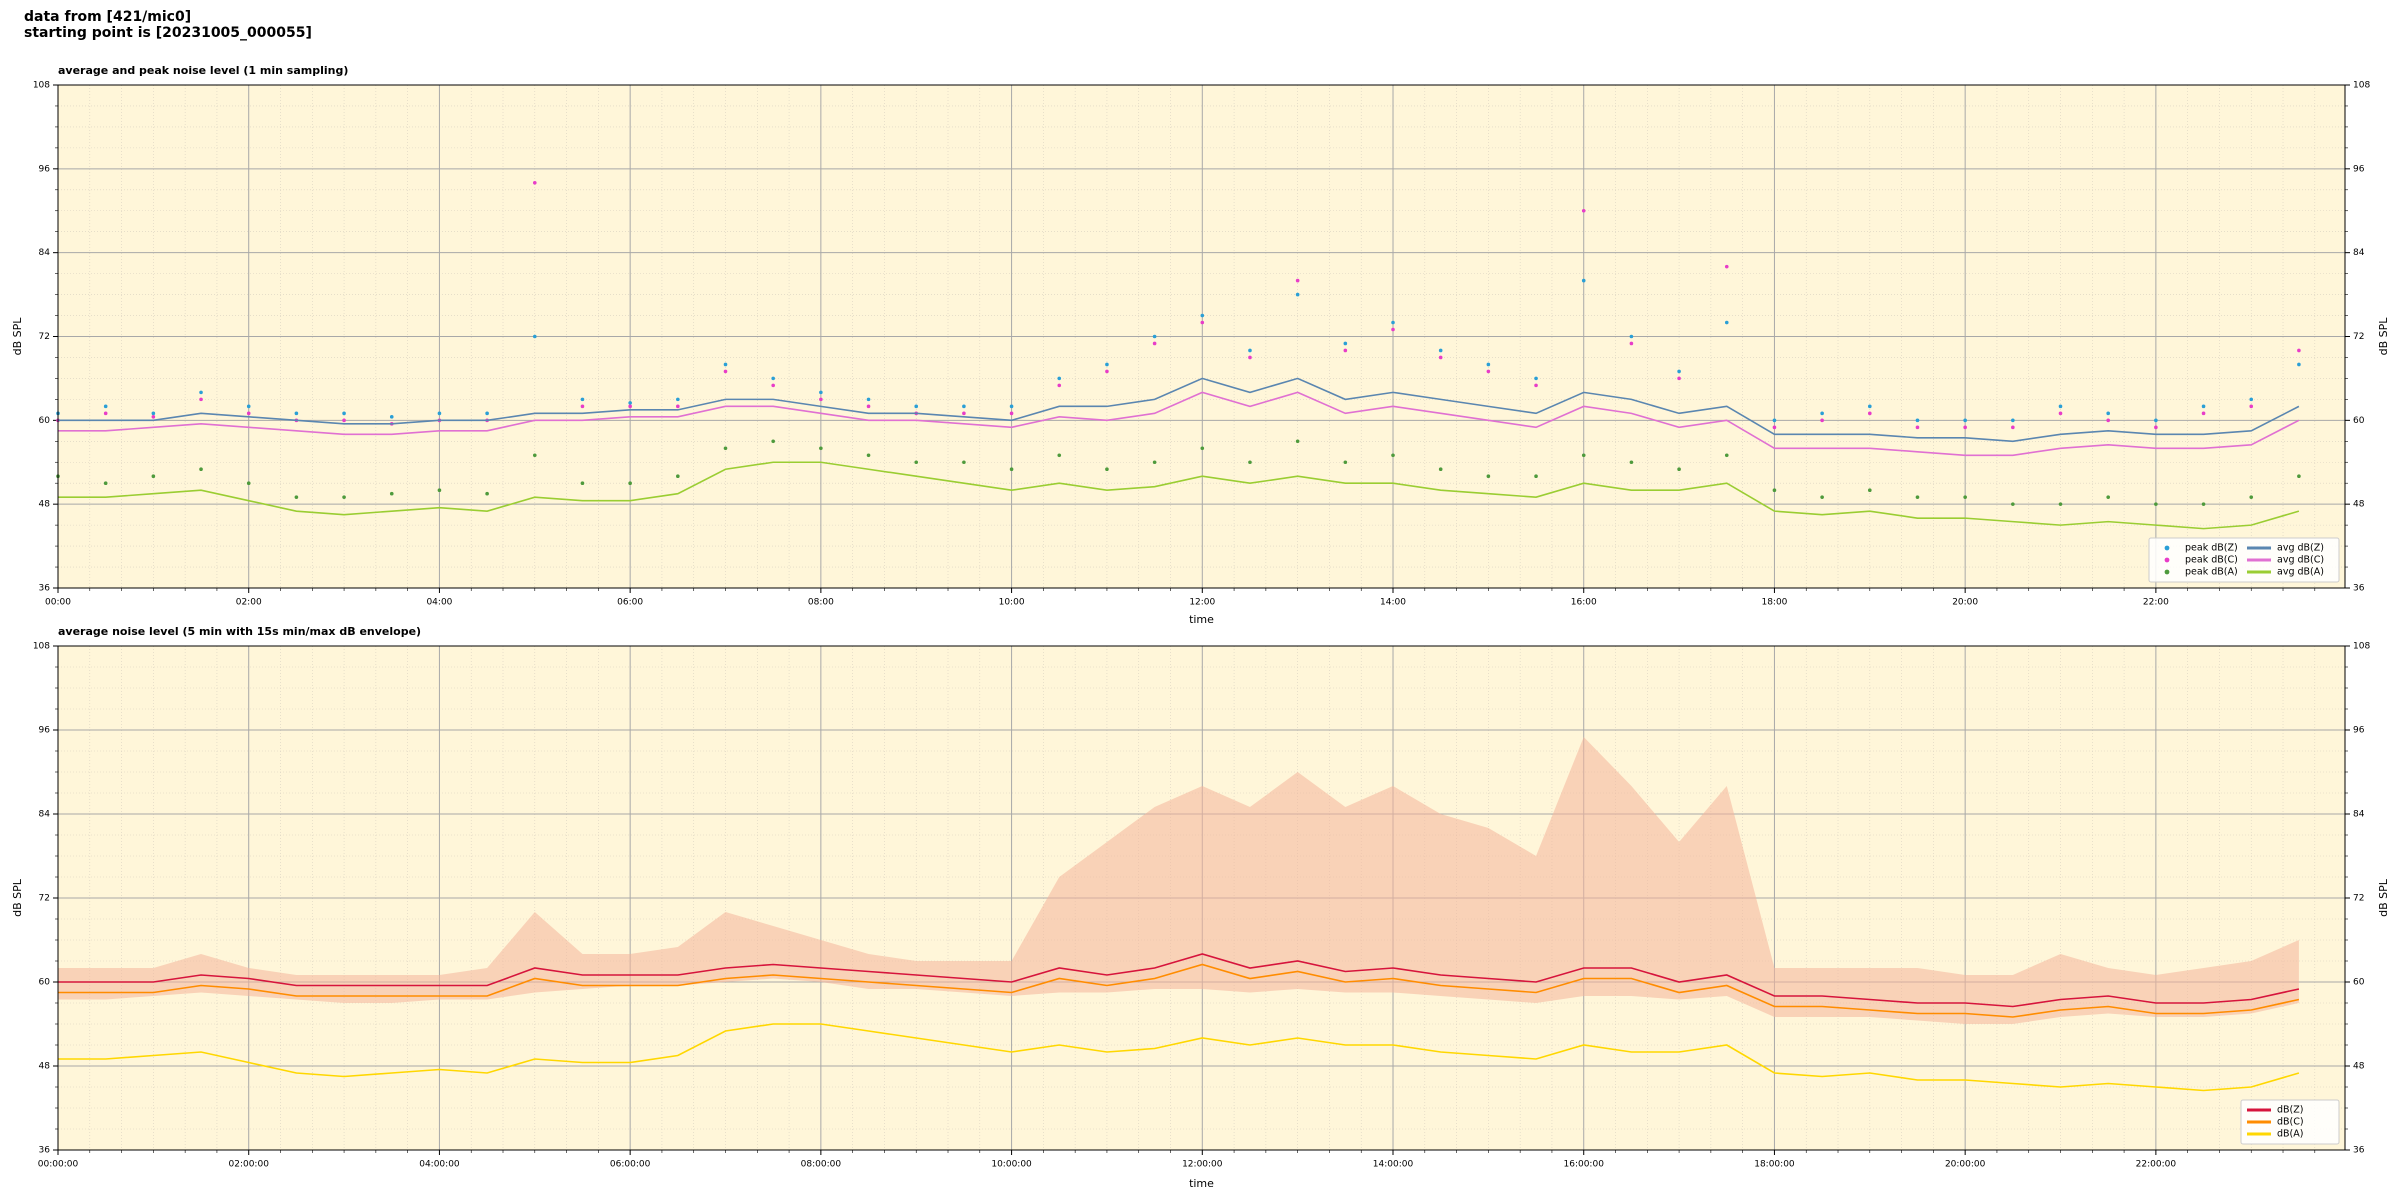 This screenshot has width=2400, height=1200. Describe the element at coordinates (2244, 560) in the screenshot. I see `legend-box` at that location.